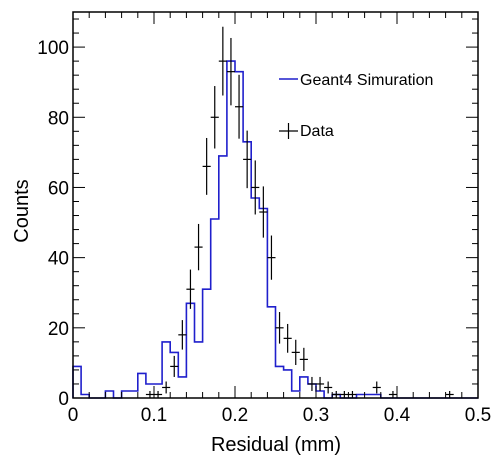 The height and width of the screenshot is (459, 496). I want to click on legend-label-simulation: Geant4 Simuration, so click(366, 80).